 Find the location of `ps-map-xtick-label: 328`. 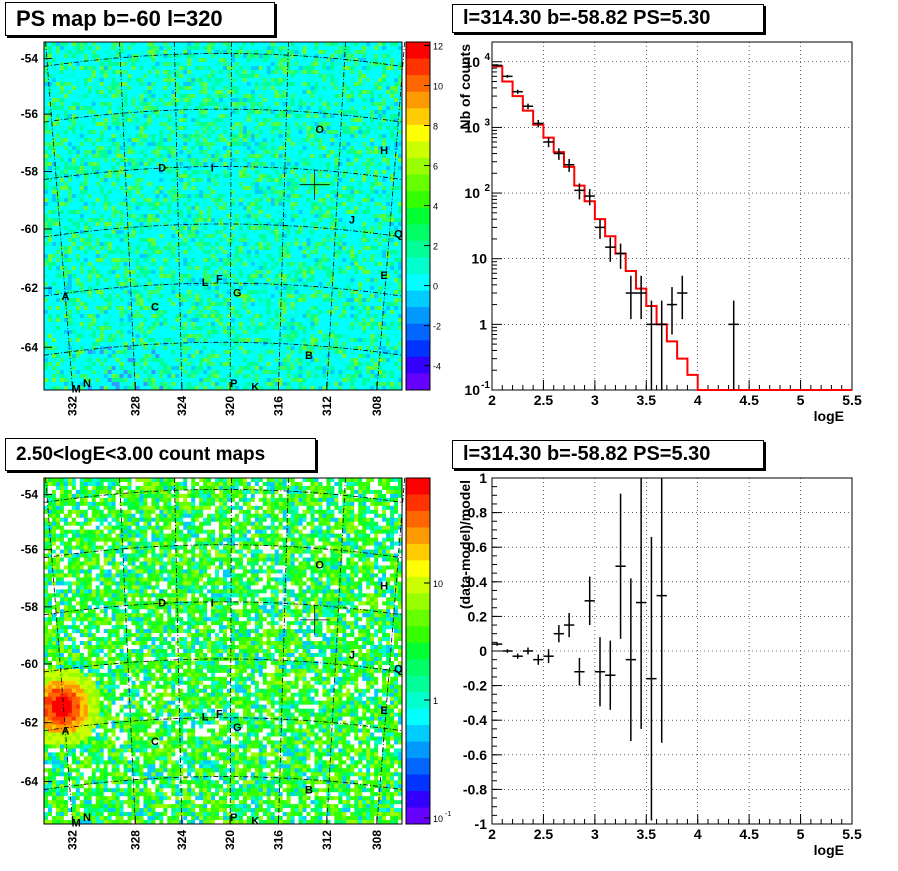

ps-map-xtick-label: 328 is located at coordinates (135, 406).